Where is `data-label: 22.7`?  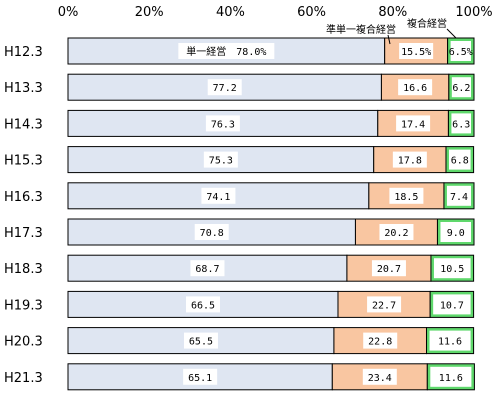 data-label: 22.7 is located at coordinates (384, 305).